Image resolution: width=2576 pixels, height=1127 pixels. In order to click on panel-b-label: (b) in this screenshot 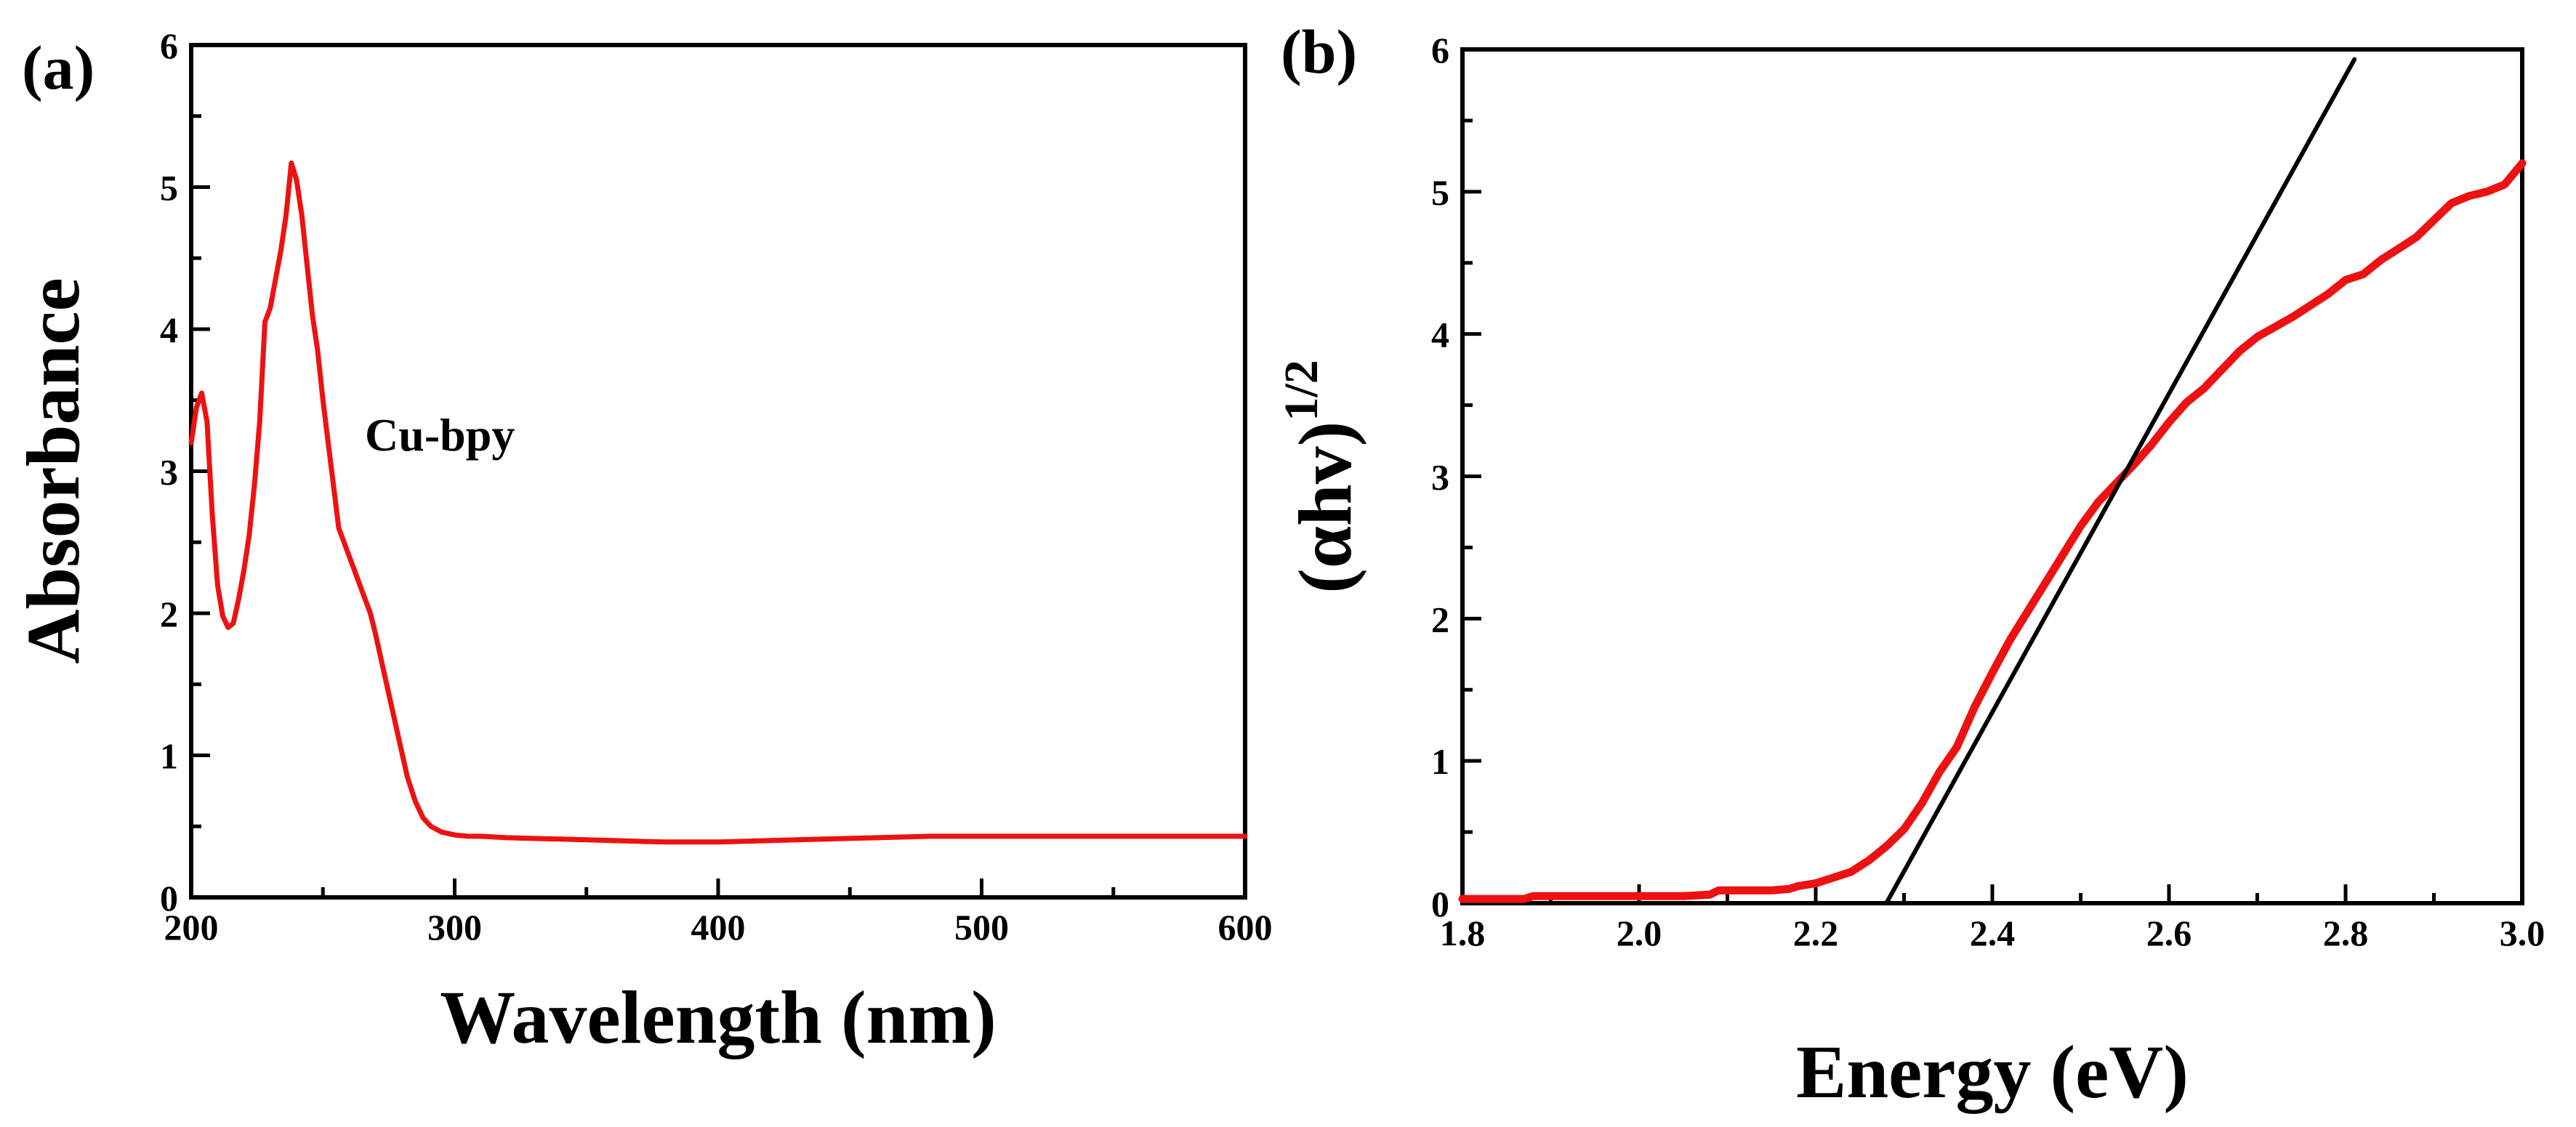, I will do `click(1319, 51)`.